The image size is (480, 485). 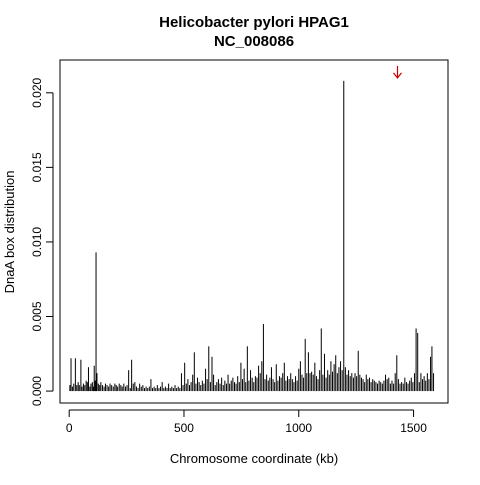 I want to click on x-axis: 0 500 1000 1500, so click(x=246, y=422).